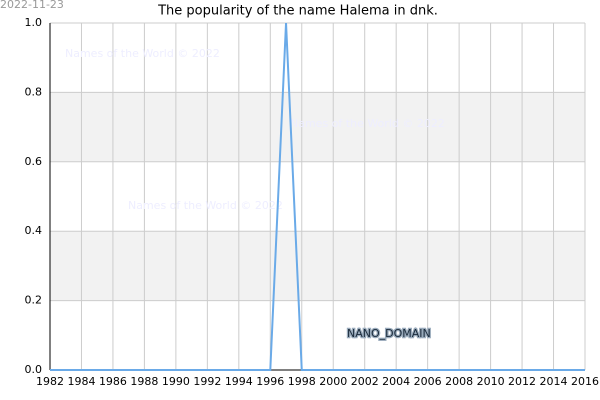 The height and width of the screenshot is (400, 600). What do you see at coordinates (270, 381) in the screenshot?
I see `x-tick-label: 1996` at bounding box center [270, 381].